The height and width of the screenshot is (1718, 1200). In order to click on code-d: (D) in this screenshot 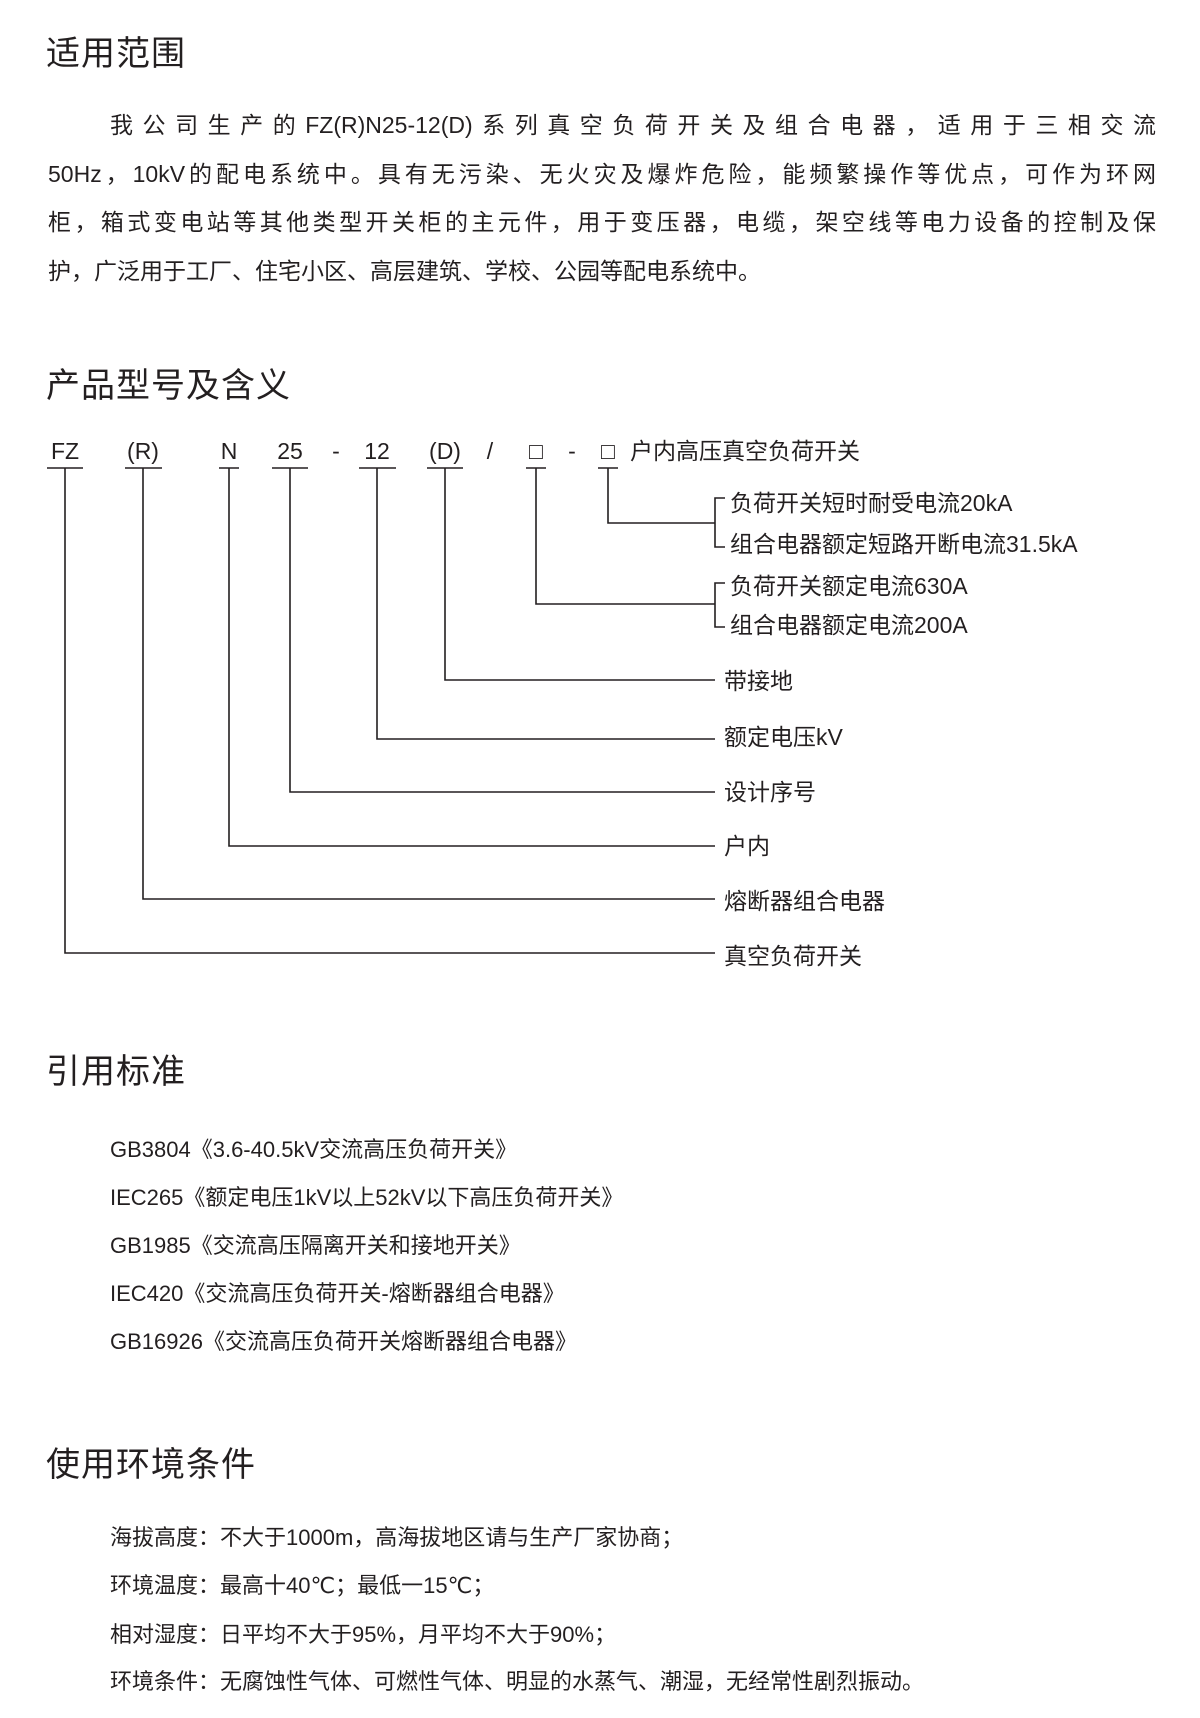, I will do `click(445, 451)`.